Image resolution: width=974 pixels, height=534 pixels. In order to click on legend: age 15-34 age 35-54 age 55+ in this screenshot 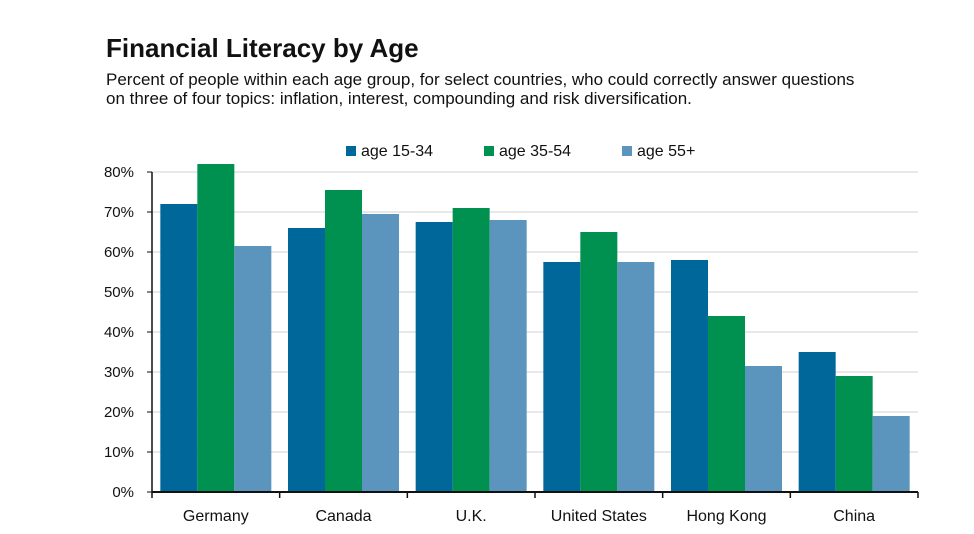, I will do `click(520, 151)`.